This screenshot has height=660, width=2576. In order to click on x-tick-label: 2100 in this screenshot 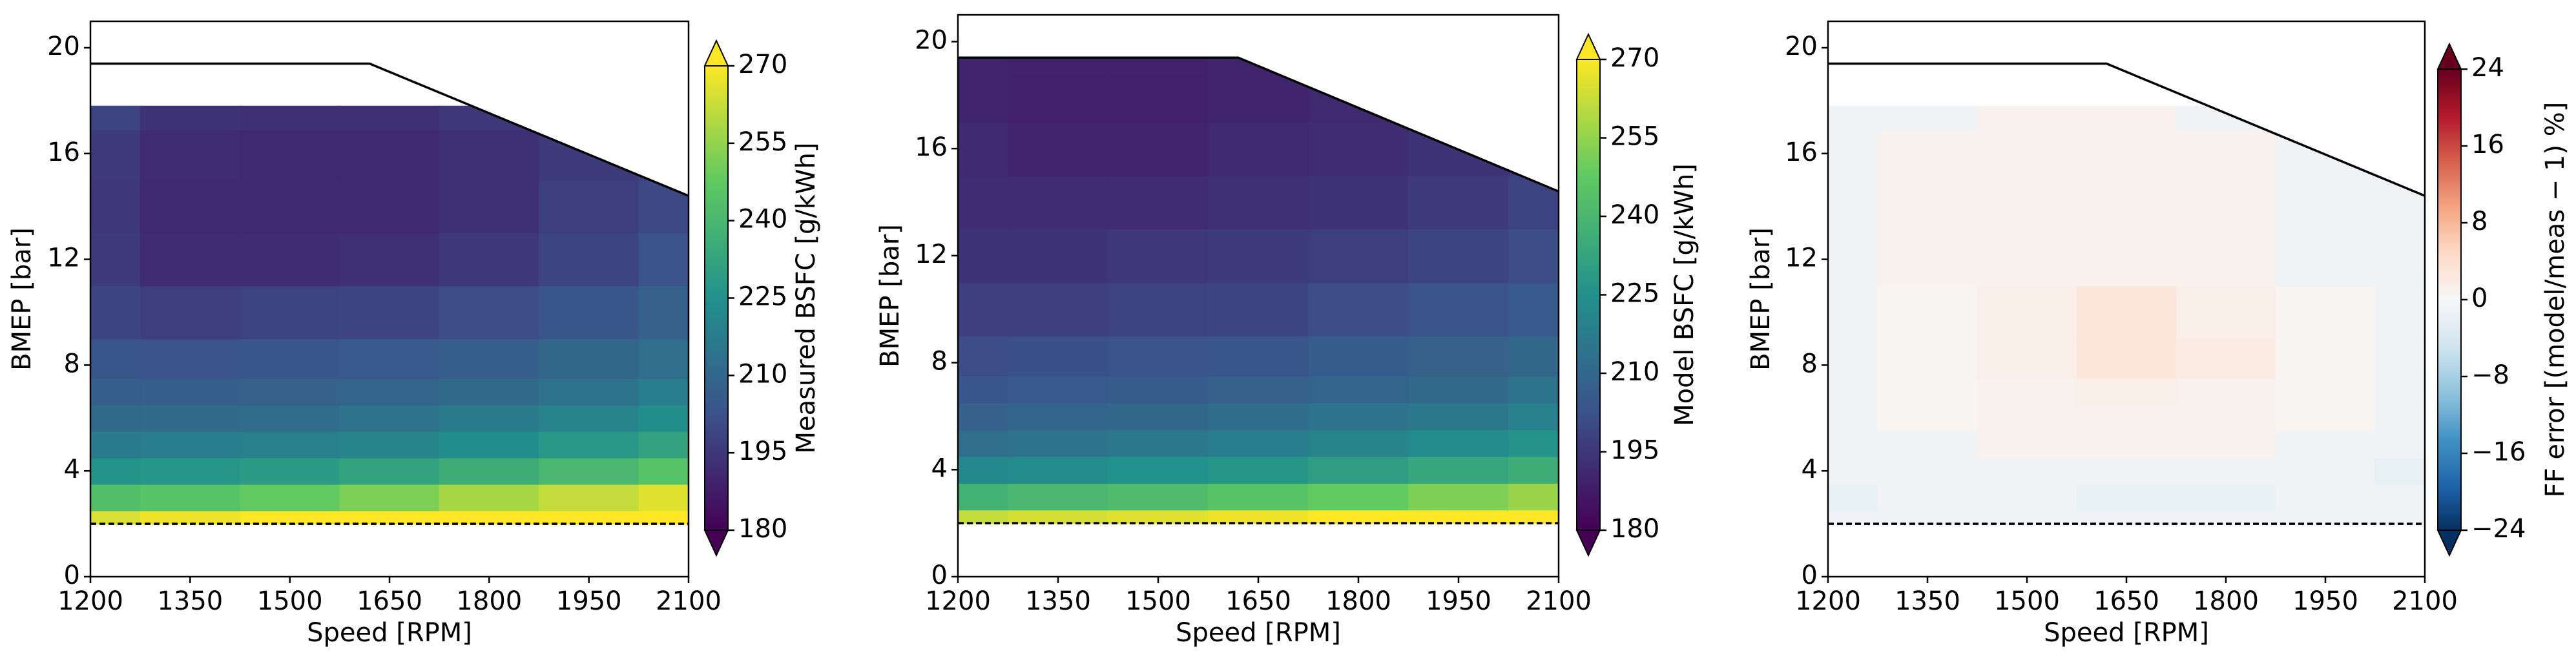, I will do `click(689, 601)`.